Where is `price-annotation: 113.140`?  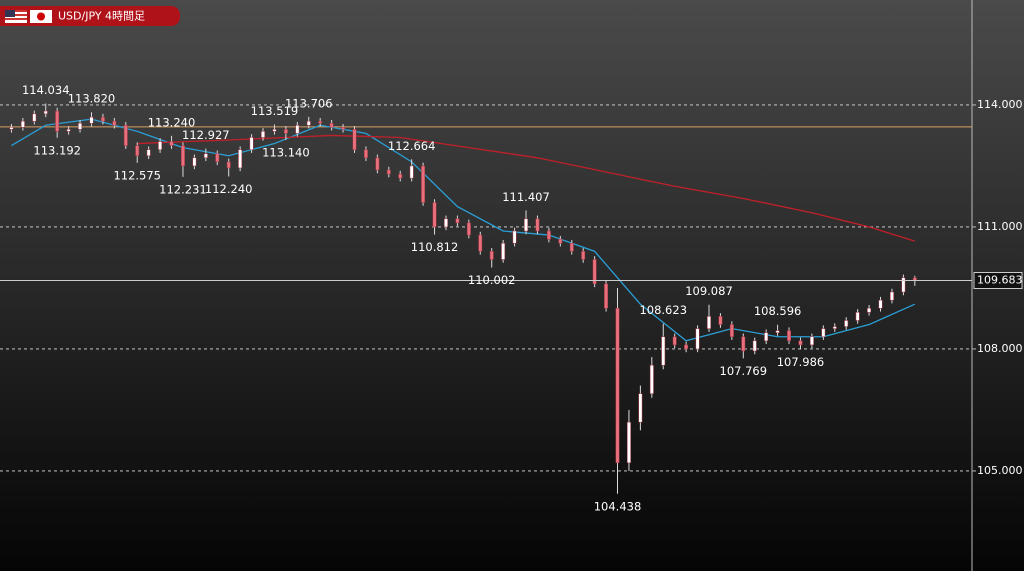 price-annotation: 113.140 is located at coordinates (286, 152).